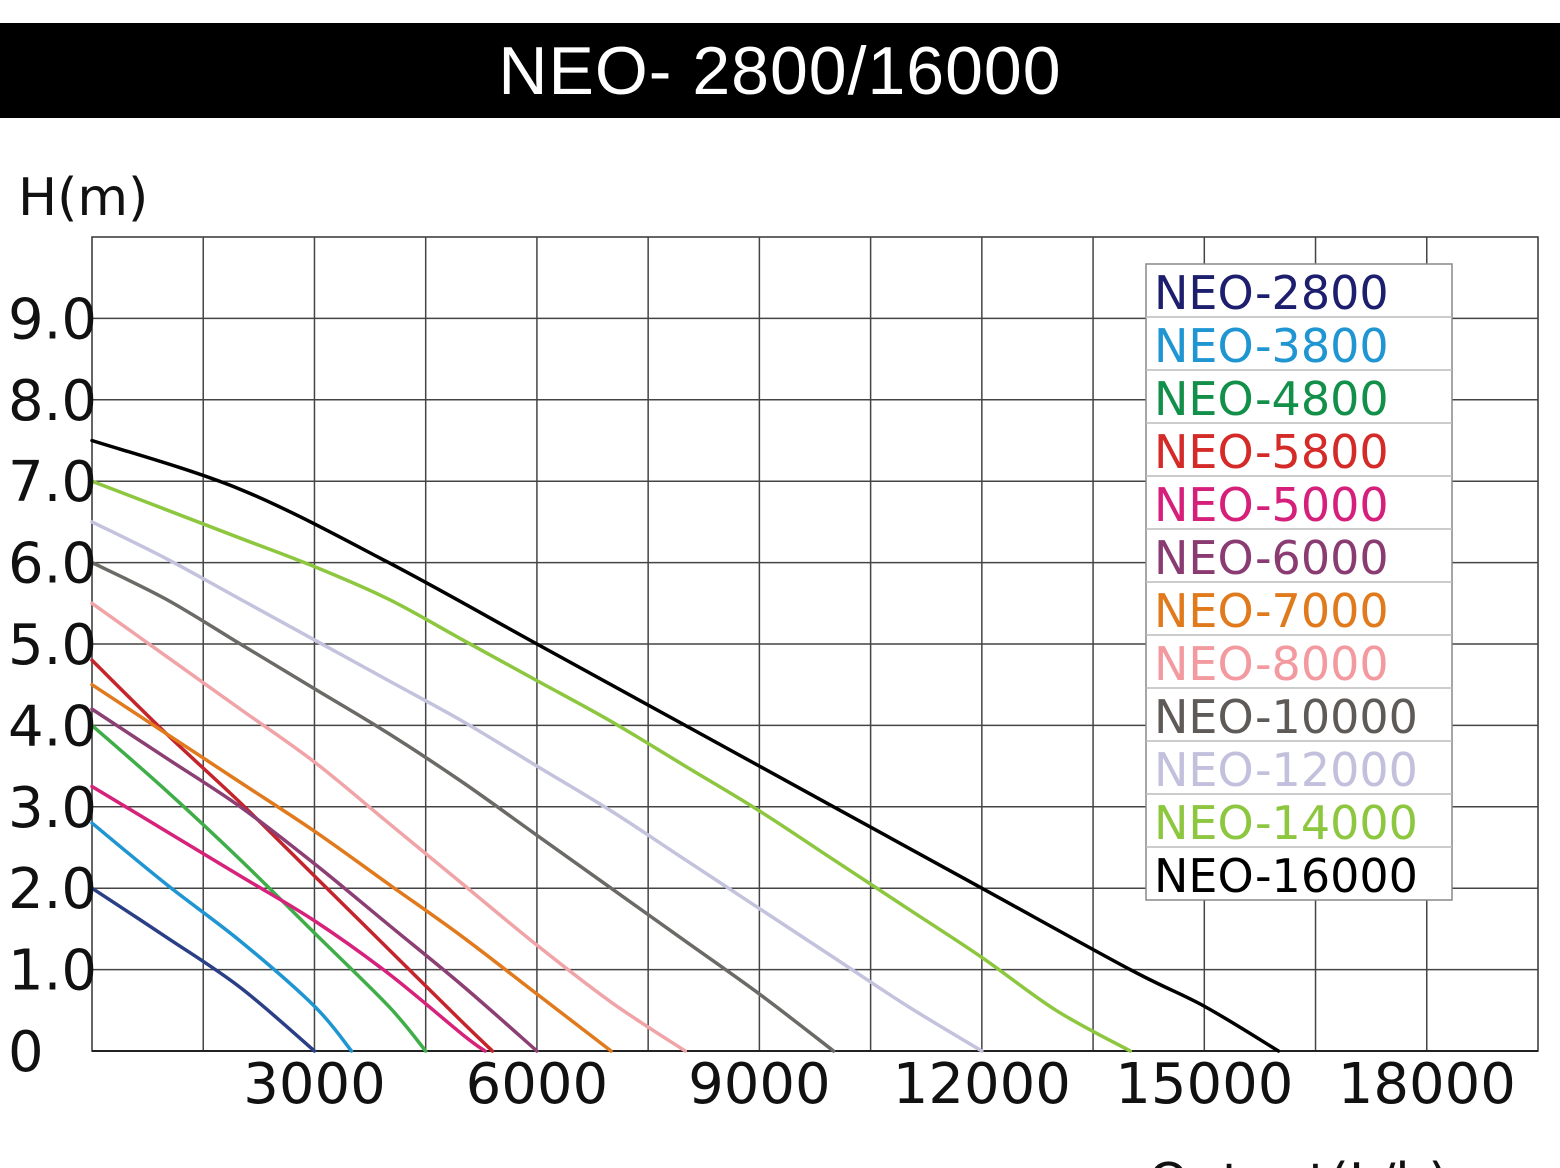 The height and width of the screenshot is (1168, 1560). I want to click on legend-entry: NEO-4800, so click(1271, 399).